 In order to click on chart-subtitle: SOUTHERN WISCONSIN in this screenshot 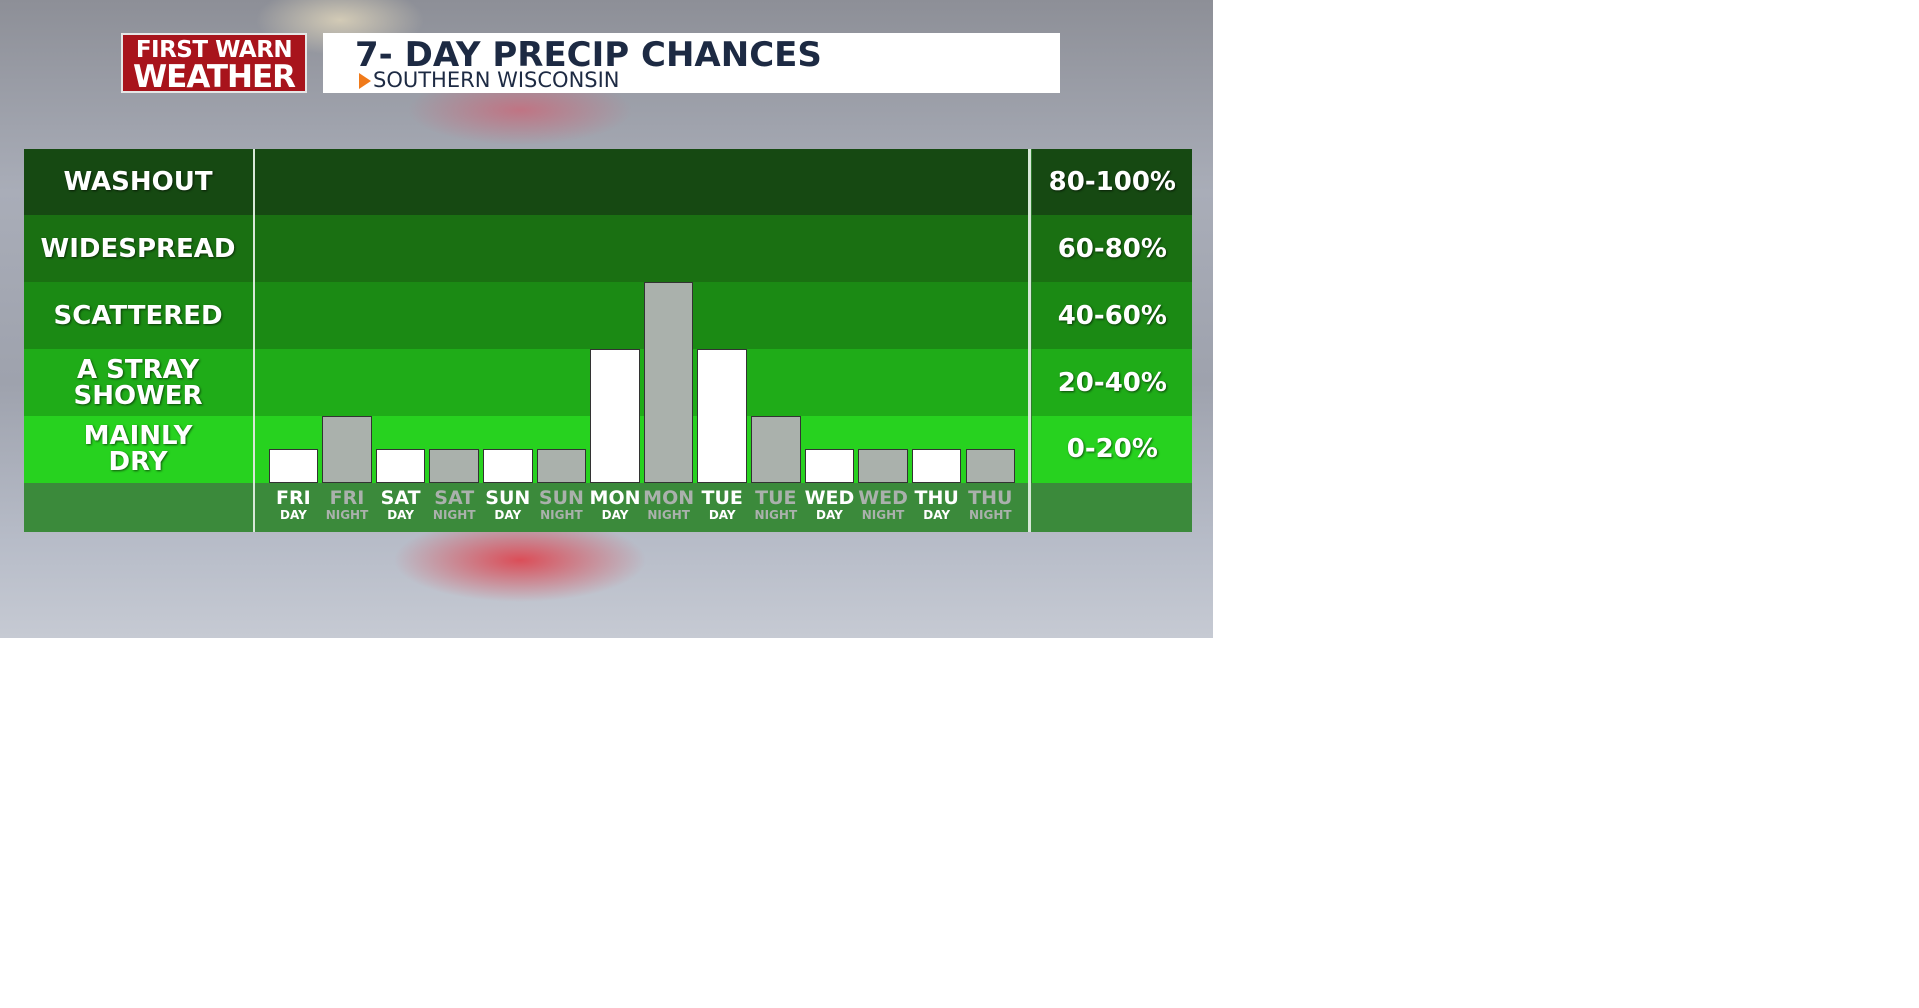, I will do `click(496, 80)`.